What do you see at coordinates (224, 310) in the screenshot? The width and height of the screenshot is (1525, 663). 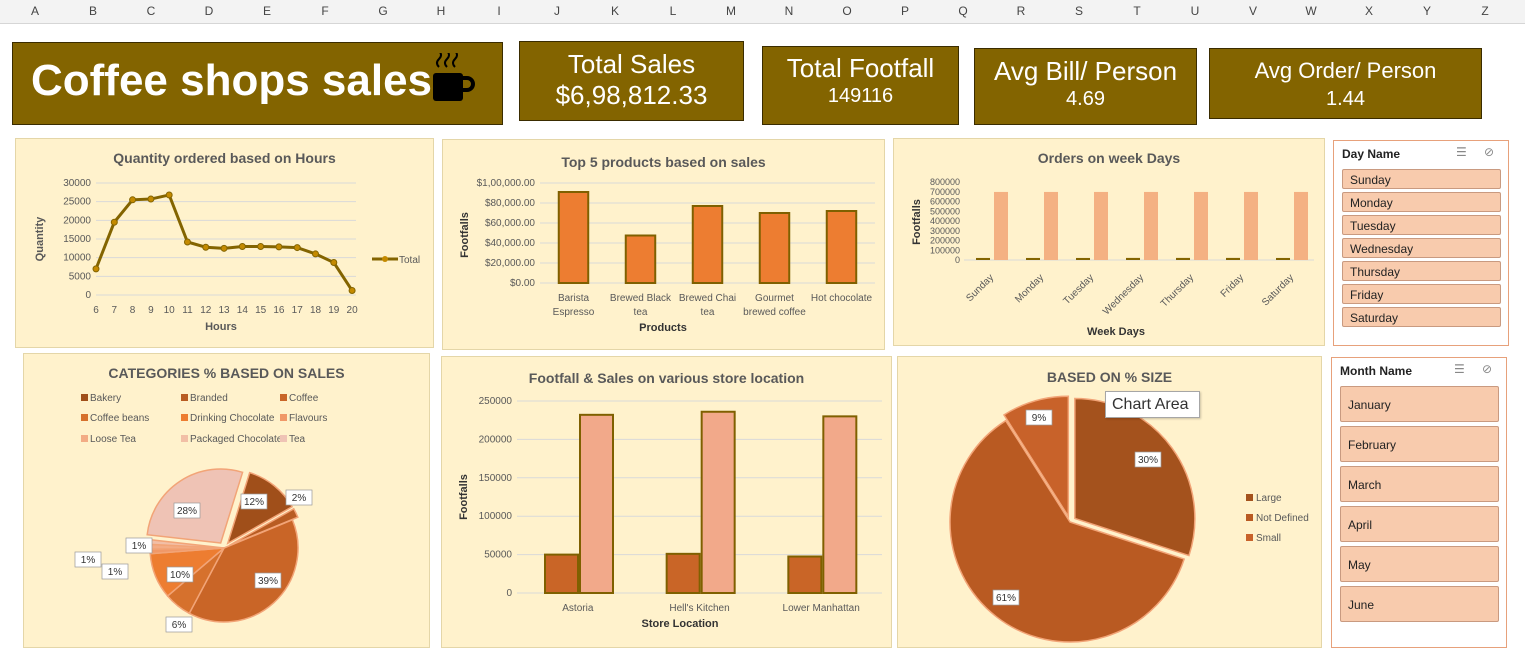 I see `x-tick-label: 13` at bounding box center [224, 310].